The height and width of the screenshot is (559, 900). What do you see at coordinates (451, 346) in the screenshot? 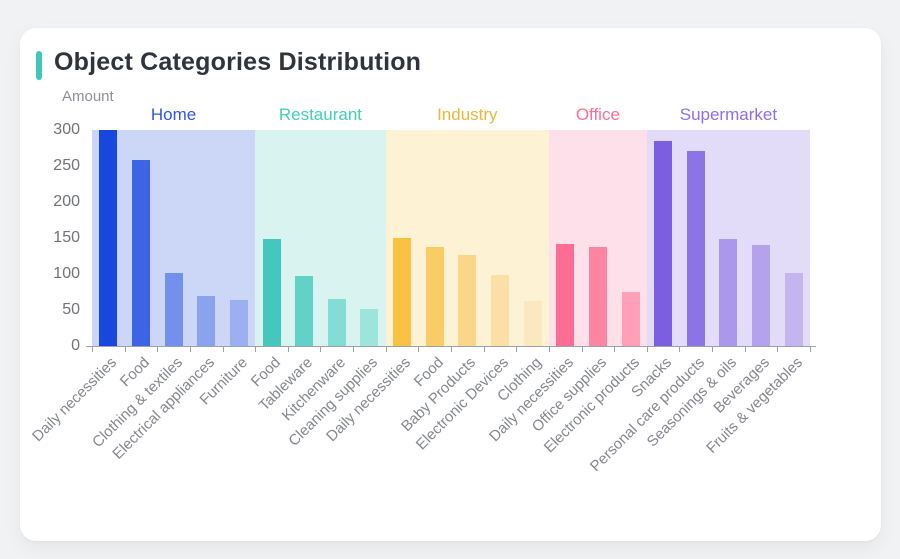
I see `x-axis-line` at bounding box center [451, 346].